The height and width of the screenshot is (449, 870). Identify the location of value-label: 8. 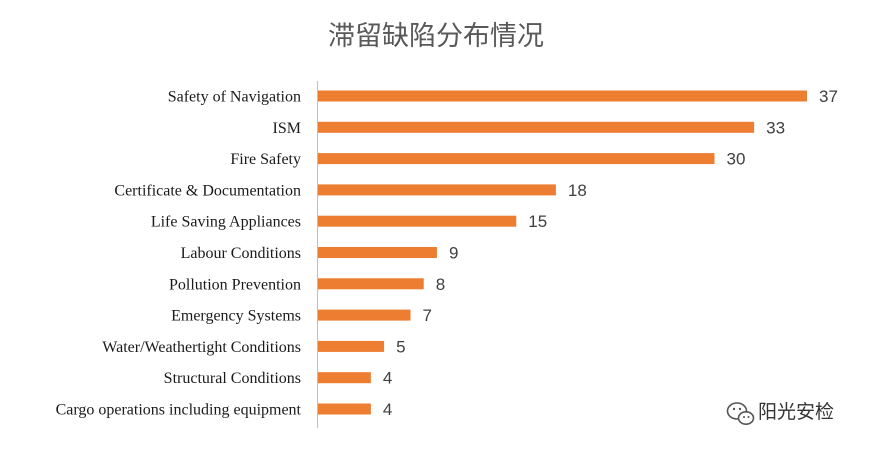
(440, 284).